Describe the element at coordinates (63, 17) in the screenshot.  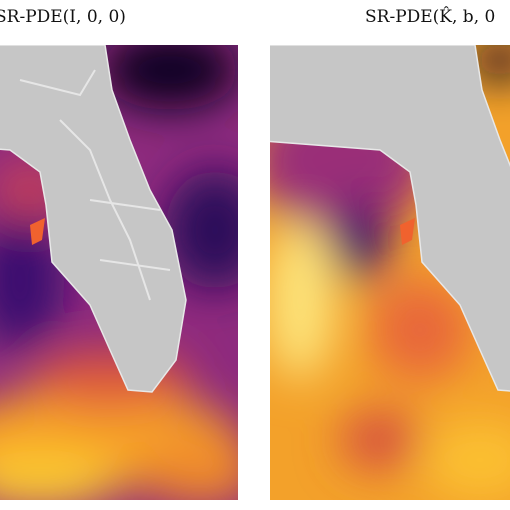
I see `panel-title: SR-PDE(I, 0, 0)` at that location.